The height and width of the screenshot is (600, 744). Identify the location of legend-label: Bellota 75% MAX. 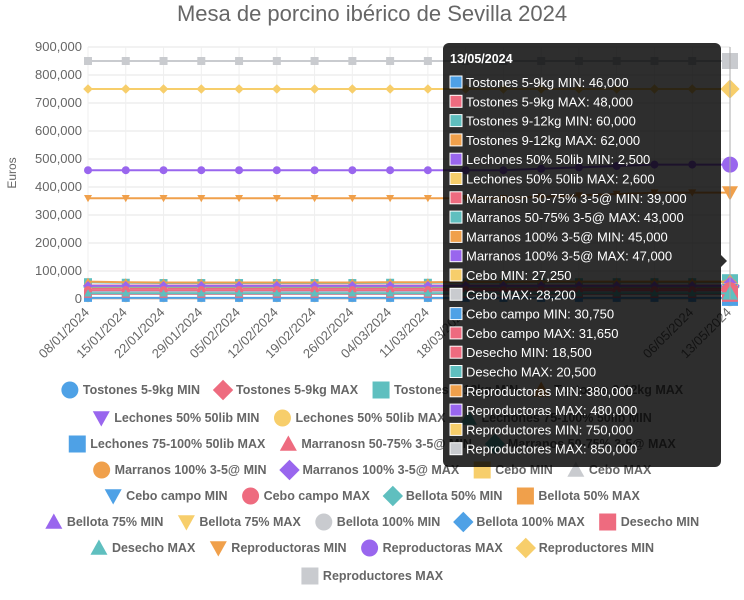
(250, 522).